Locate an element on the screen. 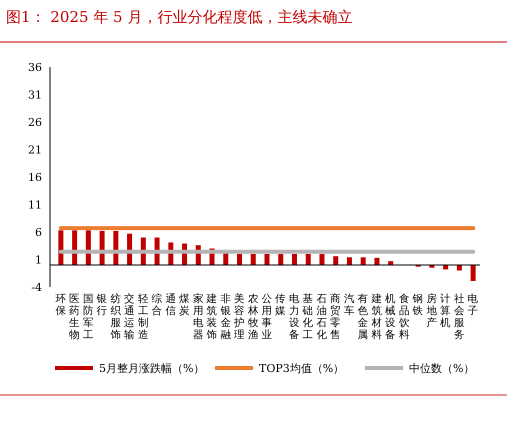  x-tick-label: 公用事业 is located at coordinates (267, 317).